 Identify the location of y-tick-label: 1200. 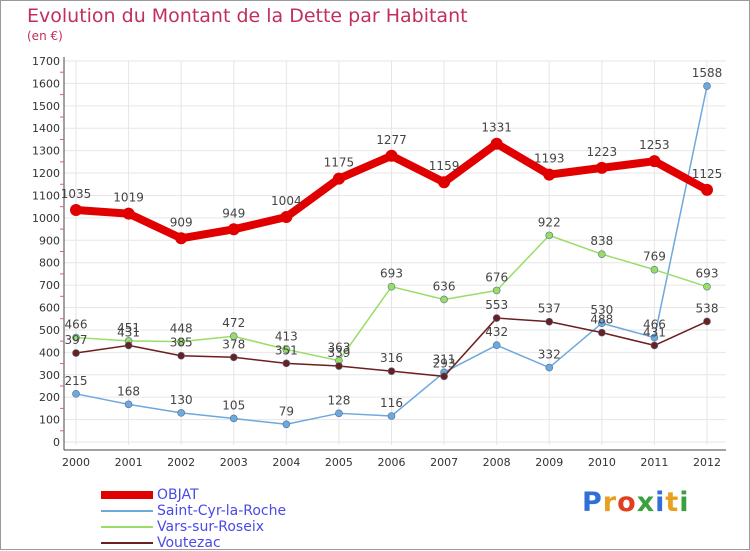
(46, 173).